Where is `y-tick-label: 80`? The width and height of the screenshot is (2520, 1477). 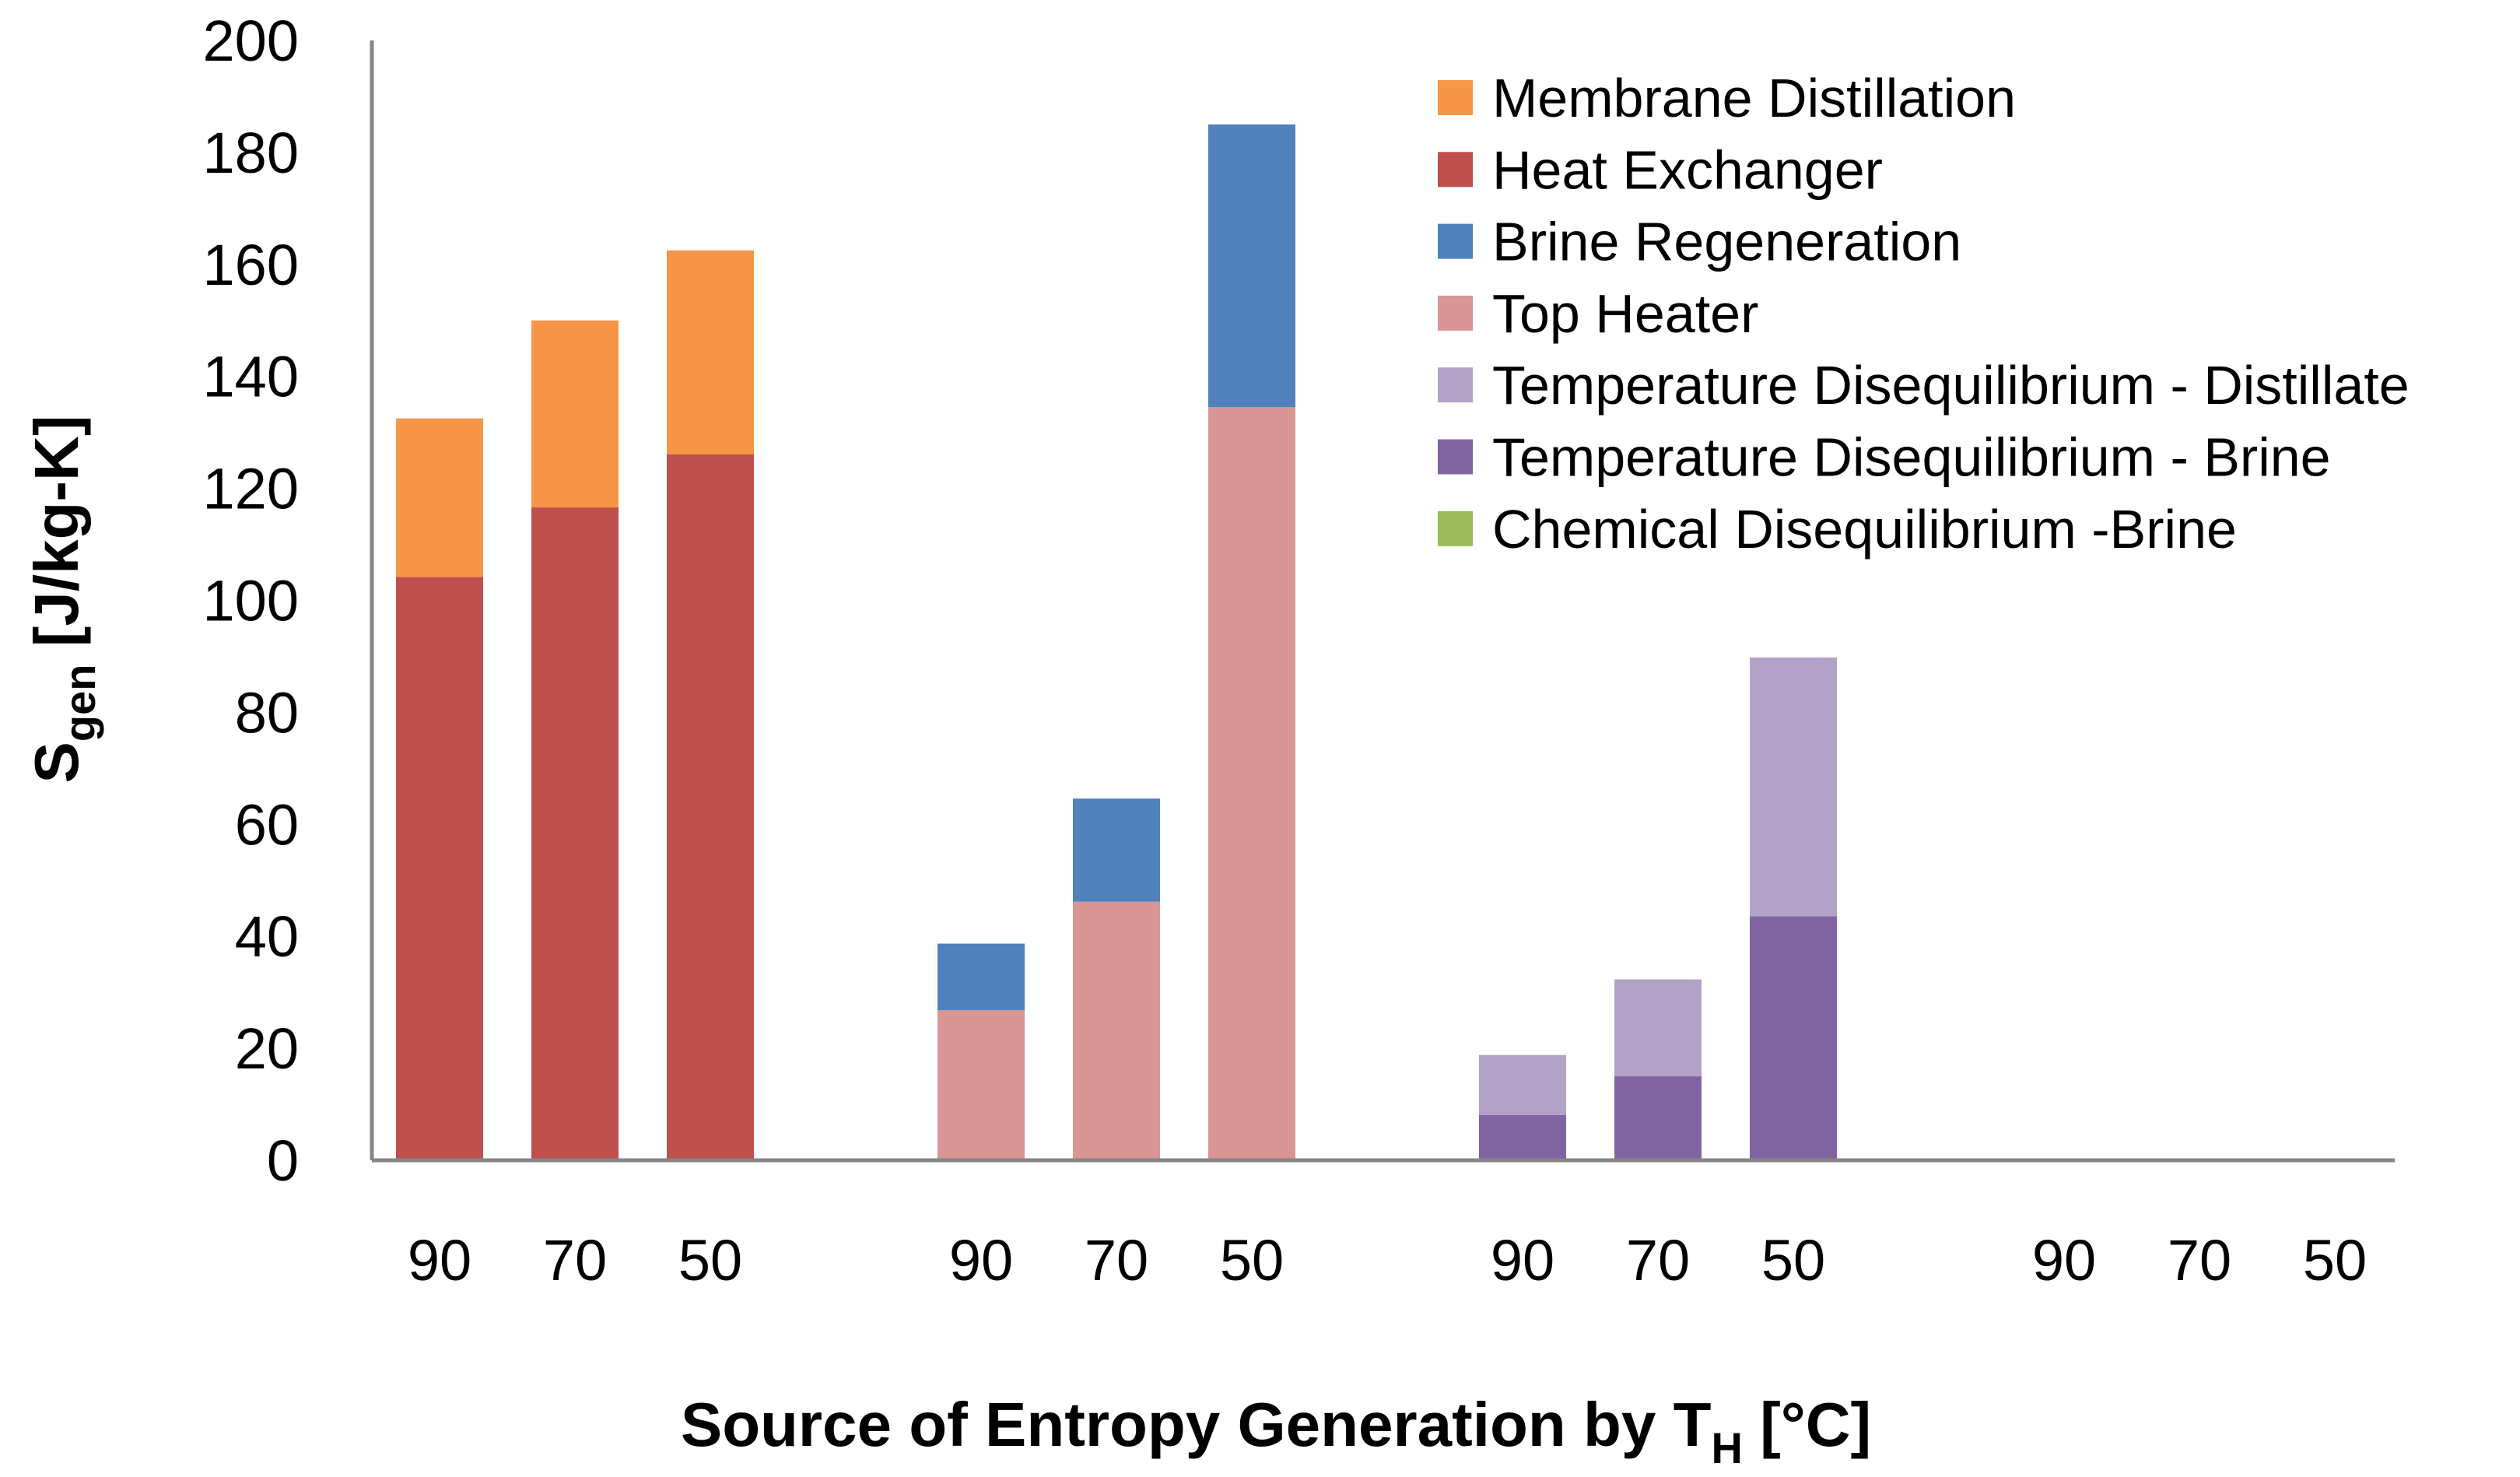
y-tick-label: 80 is located at coordinates (267, 713).